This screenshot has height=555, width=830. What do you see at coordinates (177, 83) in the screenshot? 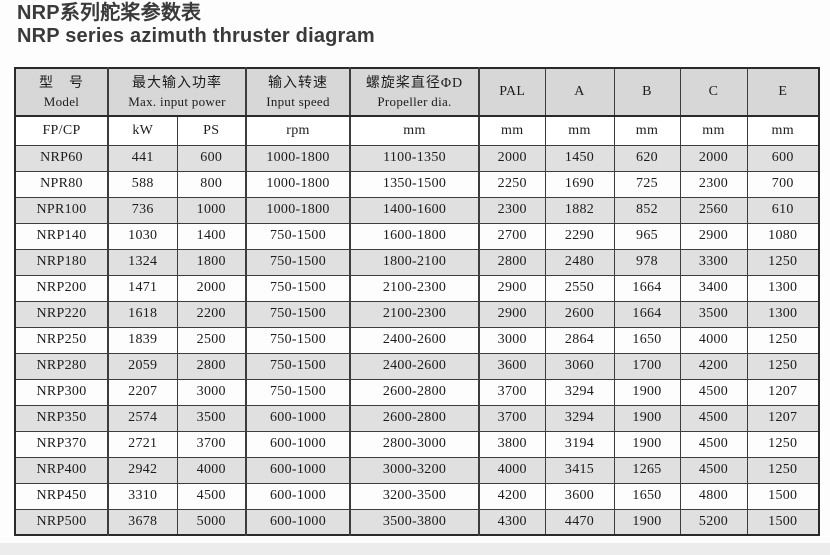
I see `col-header-power-zh: 最大输入功率` at bounding box center [177, 83].